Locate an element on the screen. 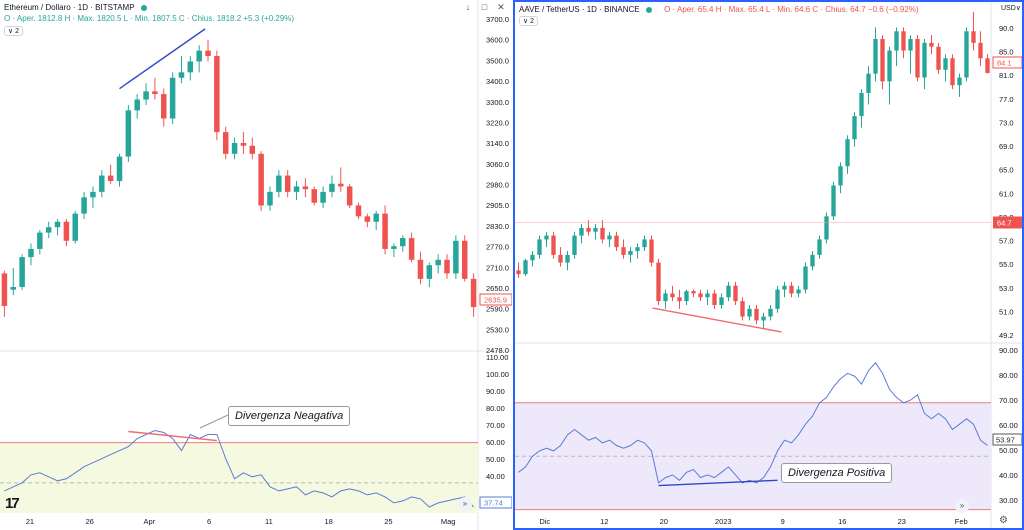 The width and height of the screenshot is (1024, 530). gear-icon: ⚙ is located at coordinates (1003, 520).